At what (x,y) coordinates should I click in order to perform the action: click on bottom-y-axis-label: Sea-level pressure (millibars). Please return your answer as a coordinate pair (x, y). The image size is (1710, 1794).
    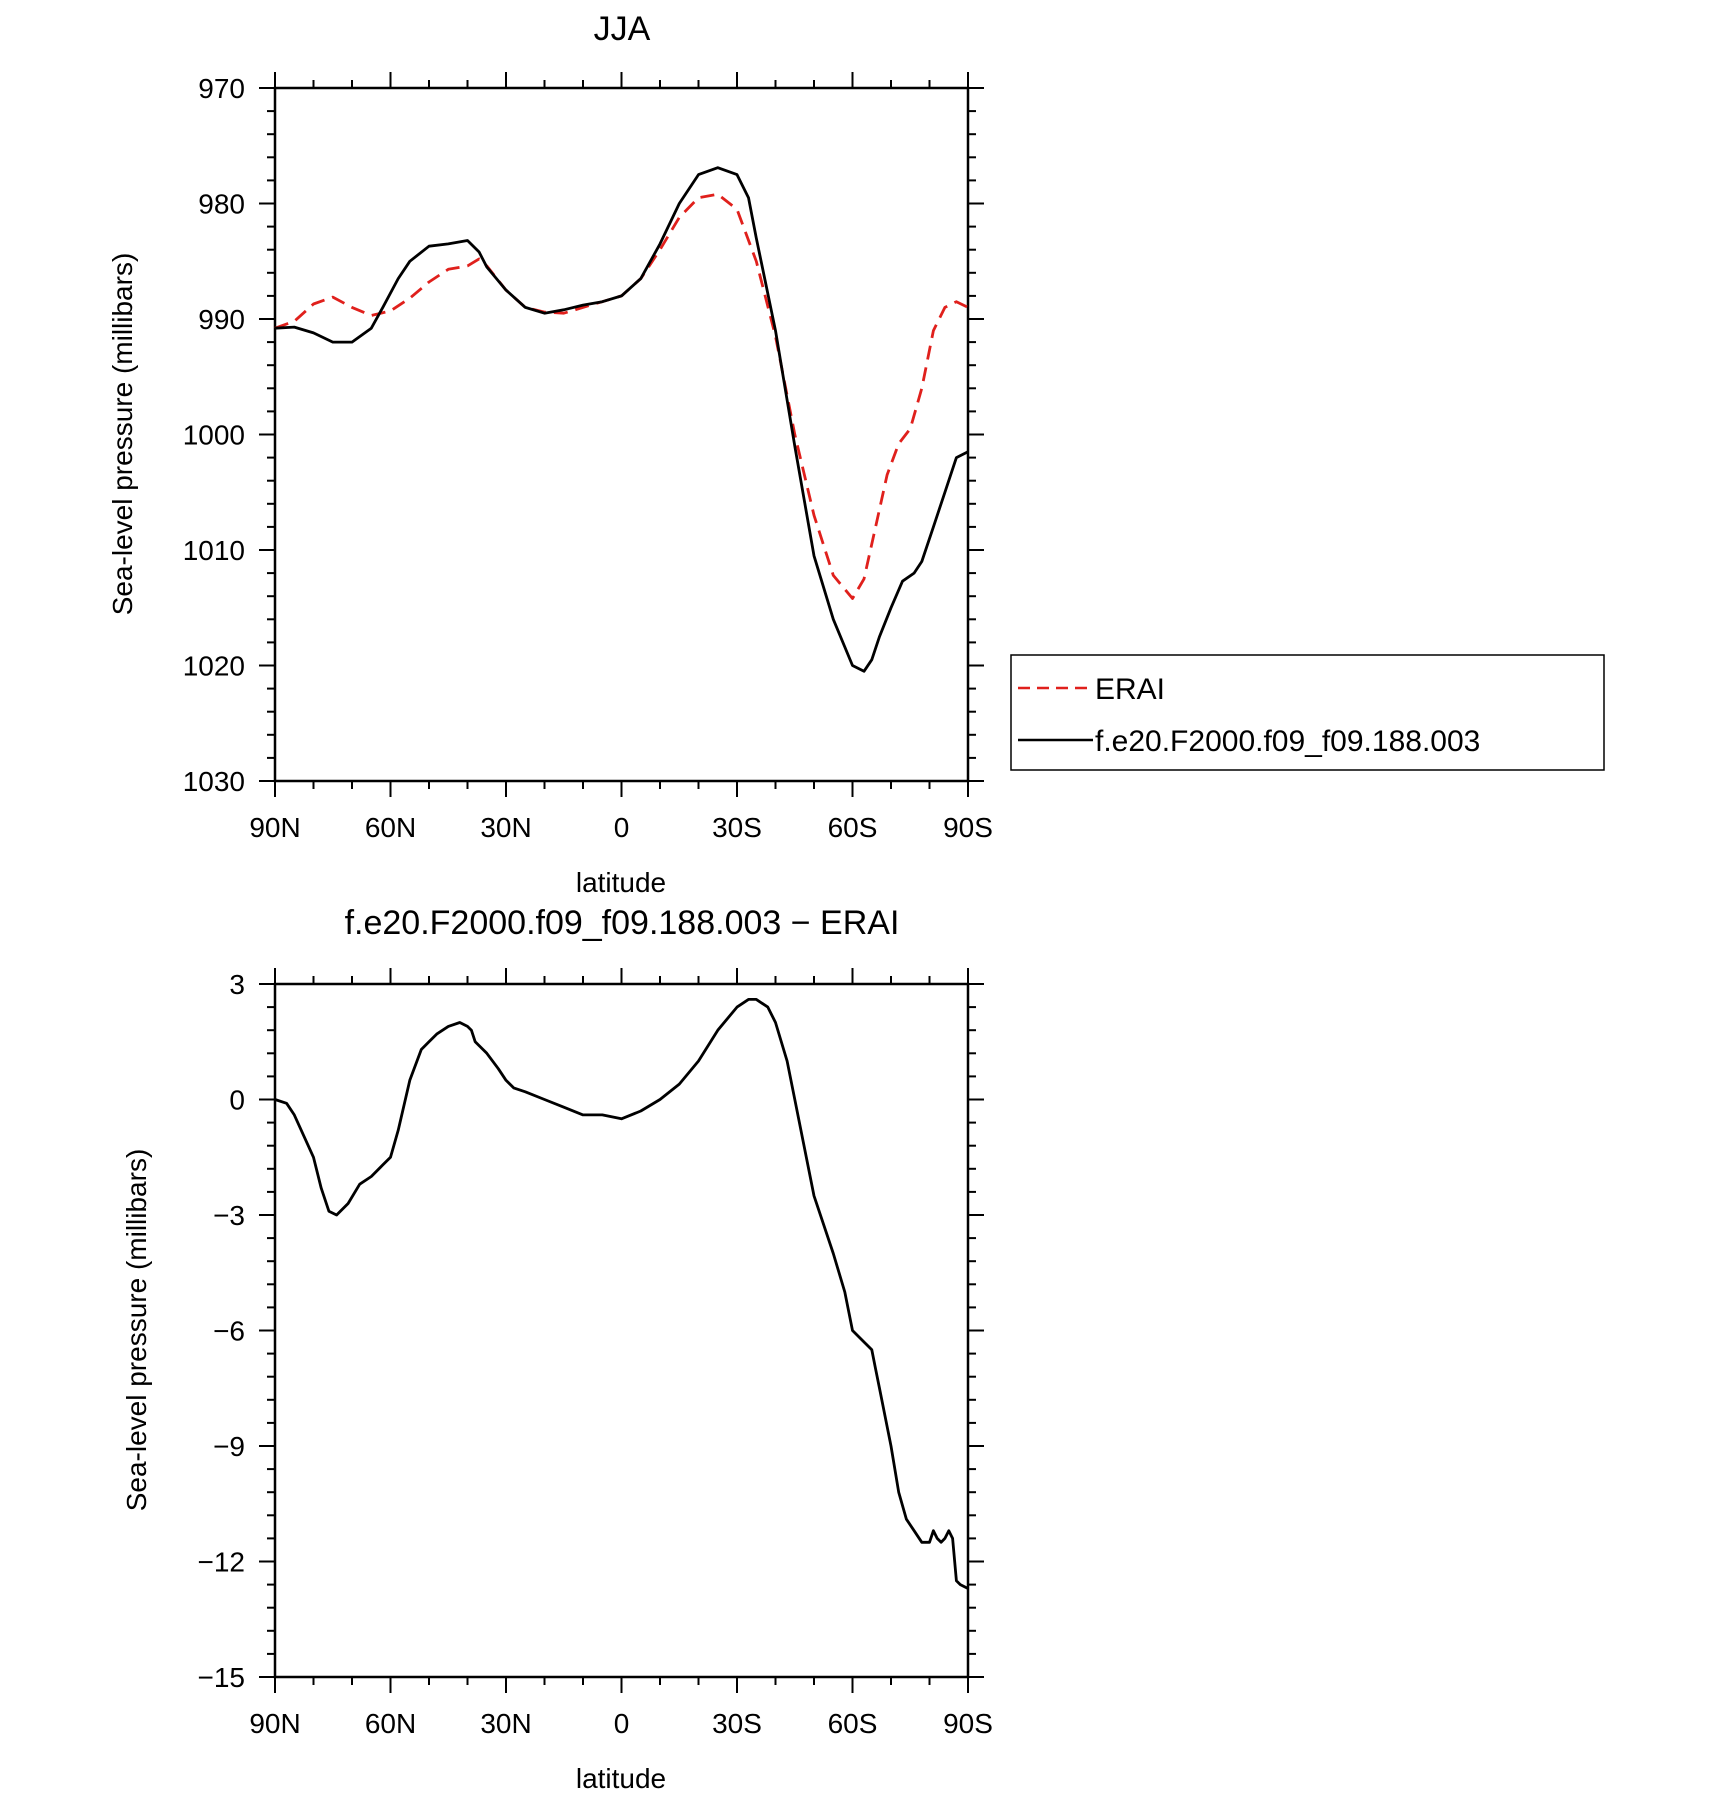
    Looking at the image, I should click on (136, 1330).